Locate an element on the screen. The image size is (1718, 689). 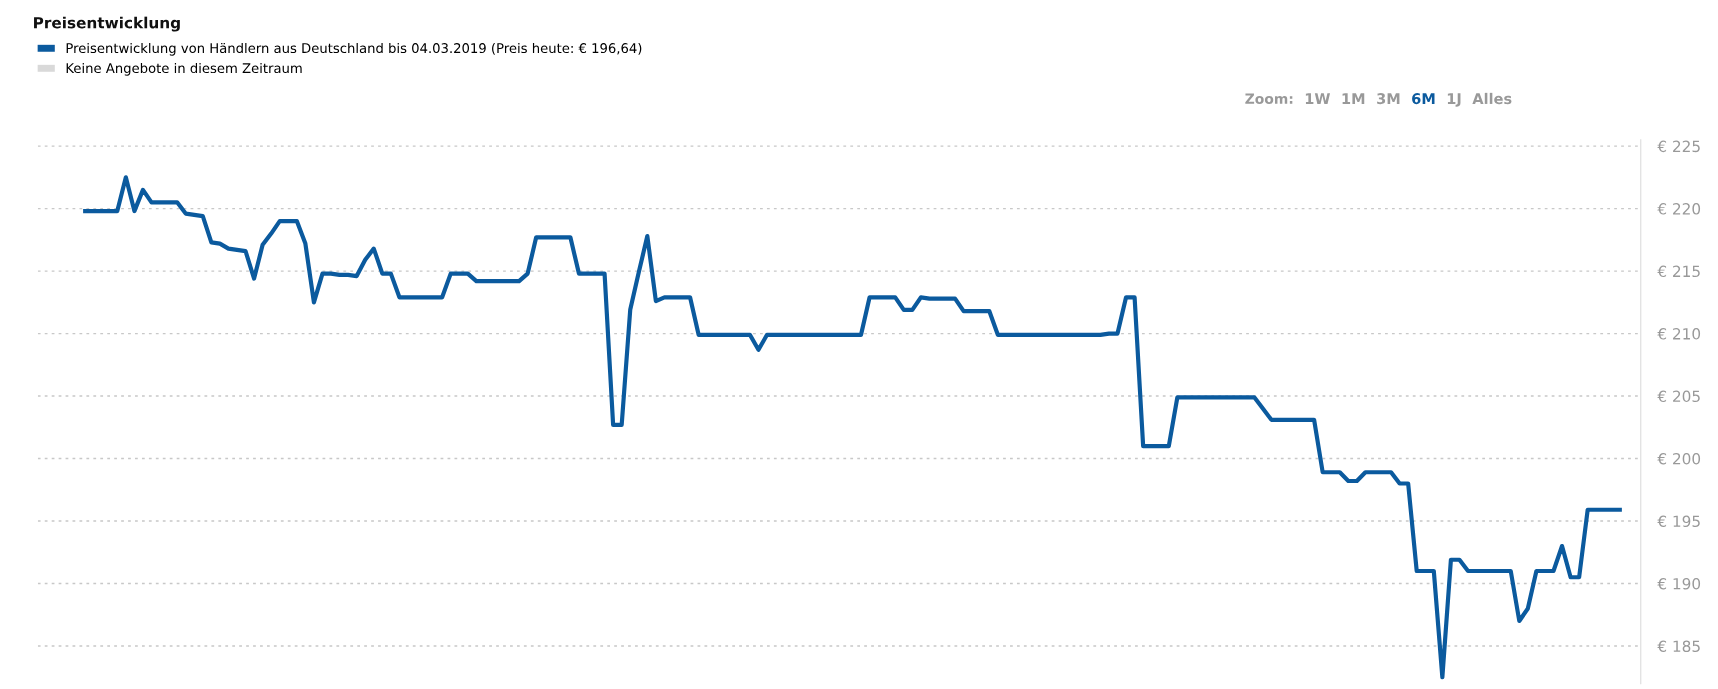
legend-label: Preisentwicklung von Händlern aus Deutschland bis 04.03.2019 (Preis heute: € 196,64) is located at coordinates (354, 49).